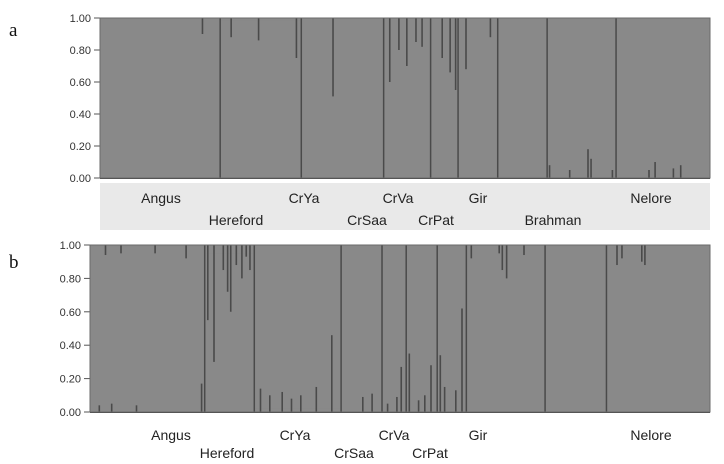  Describe the element at coordinates (75, 329) in the screenshot. I see `y-axis-b: 0.00 0.20 0.40 0.60 0.80 1.00` at that location.